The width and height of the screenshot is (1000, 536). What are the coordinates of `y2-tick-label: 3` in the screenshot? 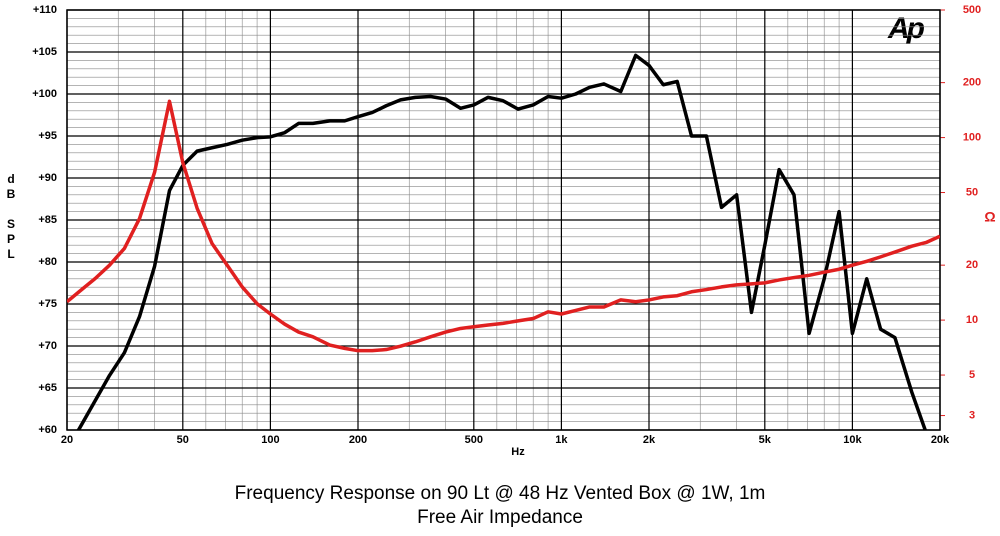 It's located at (972, 415).